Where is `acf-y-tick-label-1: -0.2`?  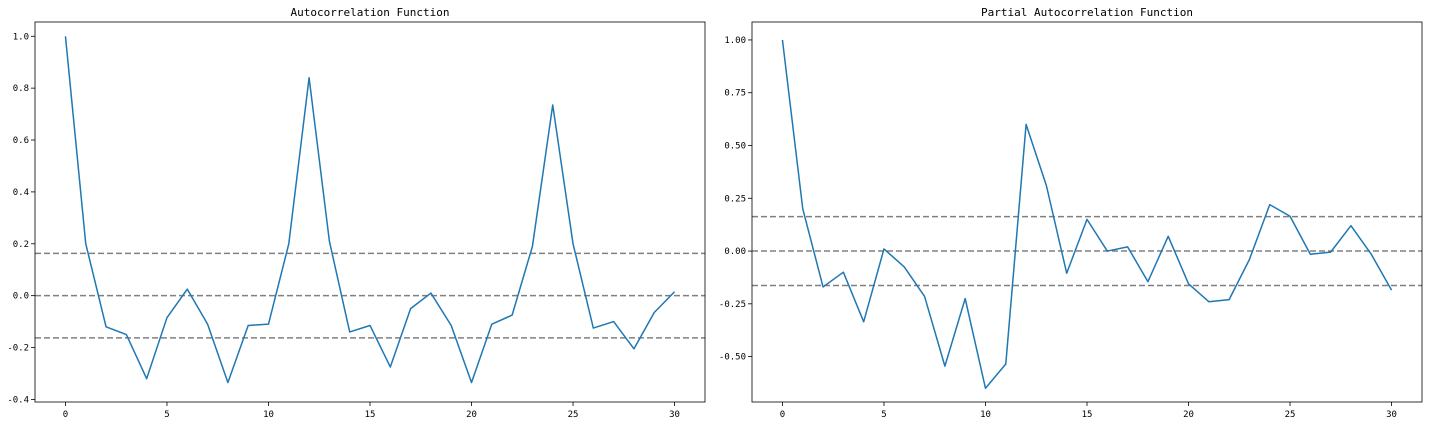
acf-y-tick-label-1: -0.2 is located at coordinates (18, 349).